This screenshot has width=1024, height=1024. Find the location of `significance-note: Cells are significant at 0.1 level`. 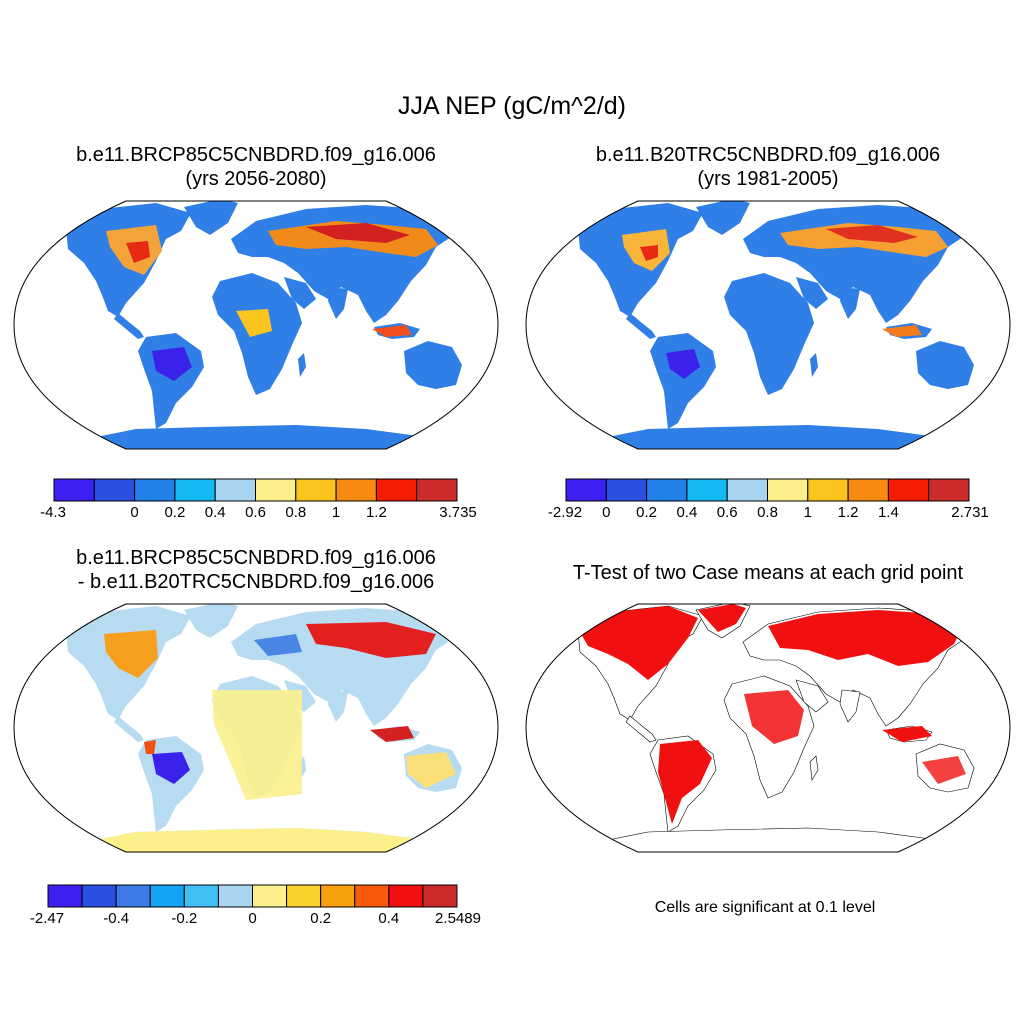

significance-note: Cells are significant at 0.1 level is located at coordinates (765, 907).